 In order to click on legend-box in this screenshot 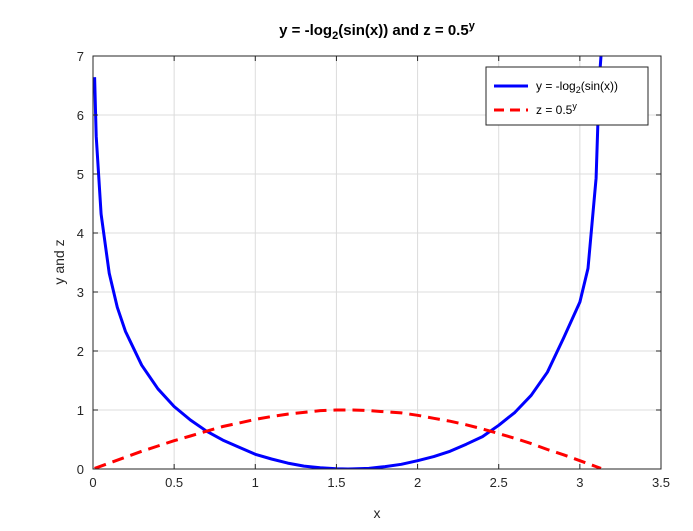, I will do `click(567, 96)`.